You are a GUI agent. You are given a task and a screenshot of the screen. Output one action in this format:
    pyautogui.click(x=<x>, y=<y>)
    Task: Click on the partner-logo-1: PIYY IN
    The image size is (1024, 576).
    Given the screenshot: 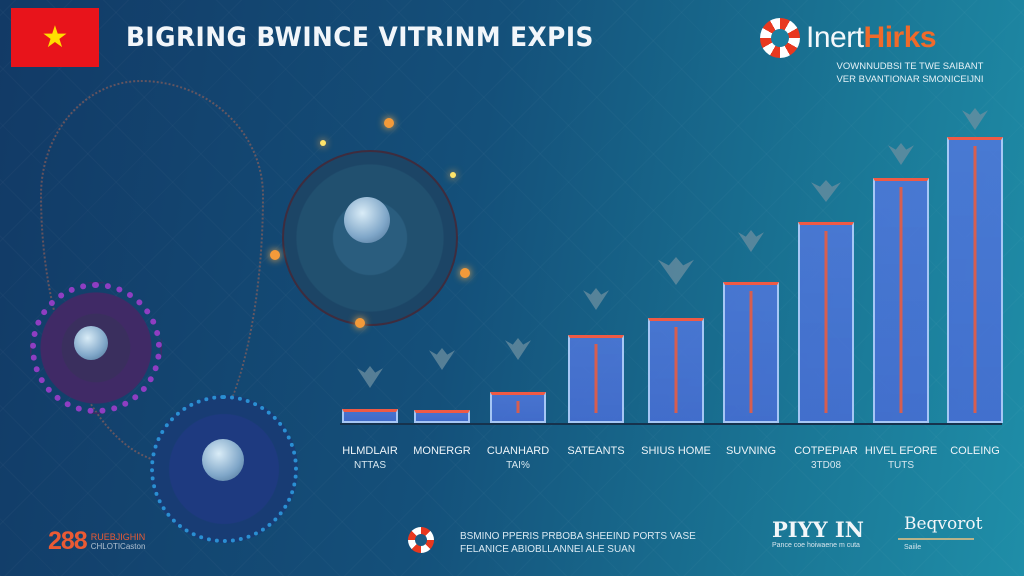 What is the action you would take?
    pyautogui.click(x=818, y=529)
    